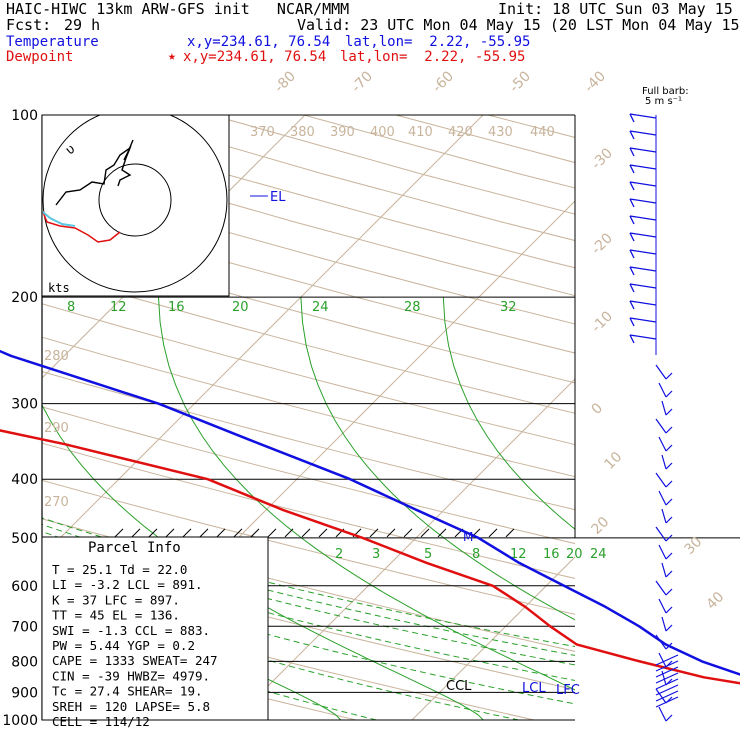  Describe the element at coordinates (93, 176) in the screenshot. I see `hodograph-trace-upper` at that location.